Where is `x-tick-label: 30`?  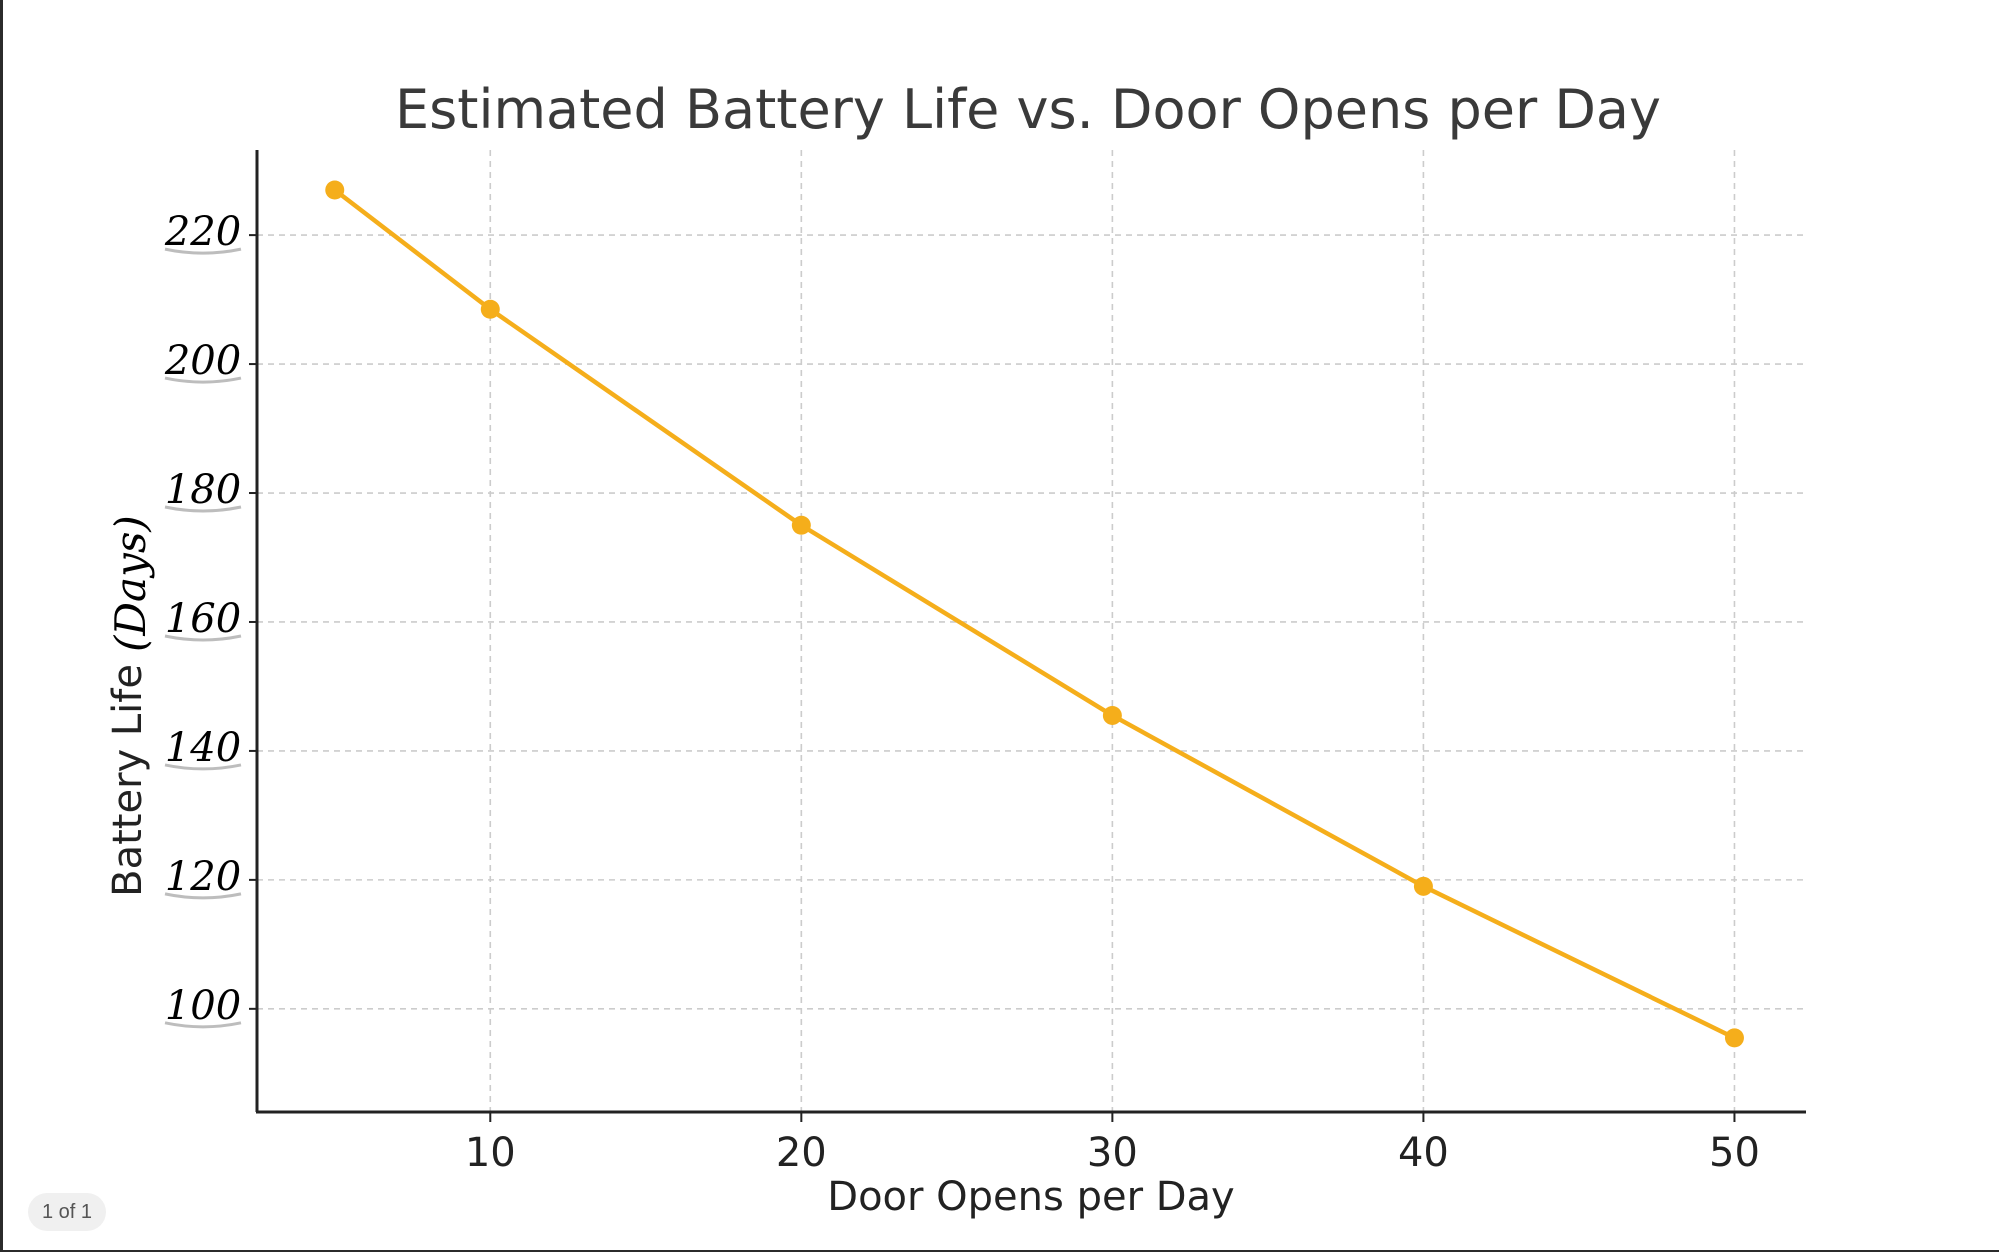
x-tick-label: 30 is located at coordinates (1112, 1153).